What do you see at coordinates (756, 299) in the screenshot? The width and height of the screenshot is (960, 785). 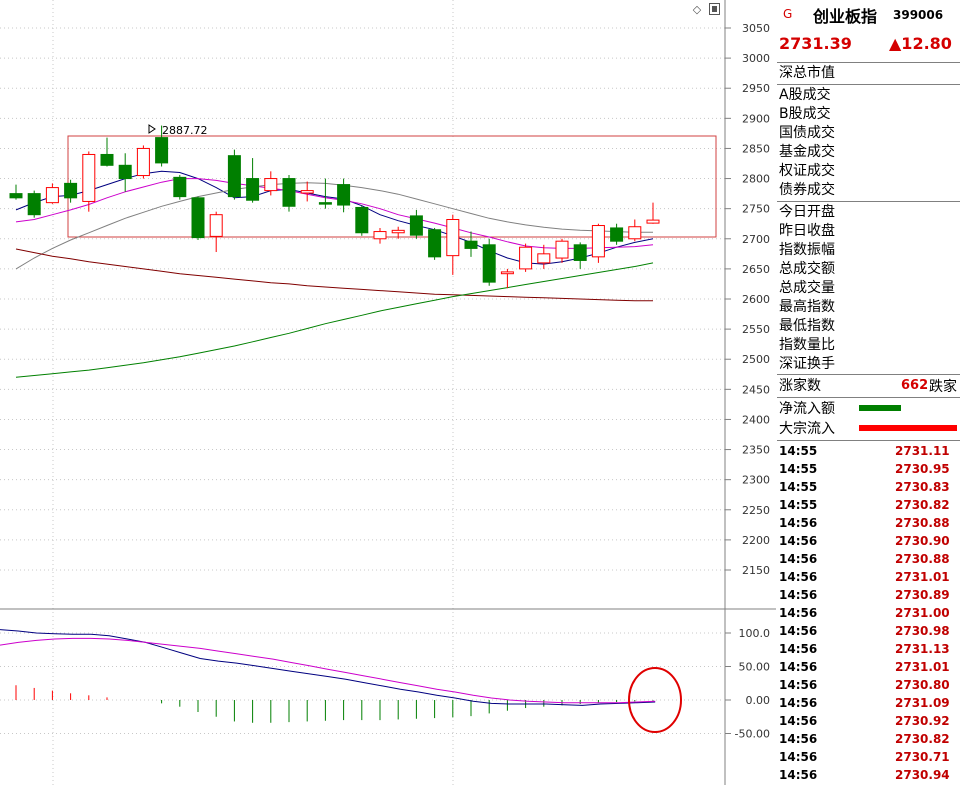 I see `price-tick-label: 2600` at bounding box center [756, 299].